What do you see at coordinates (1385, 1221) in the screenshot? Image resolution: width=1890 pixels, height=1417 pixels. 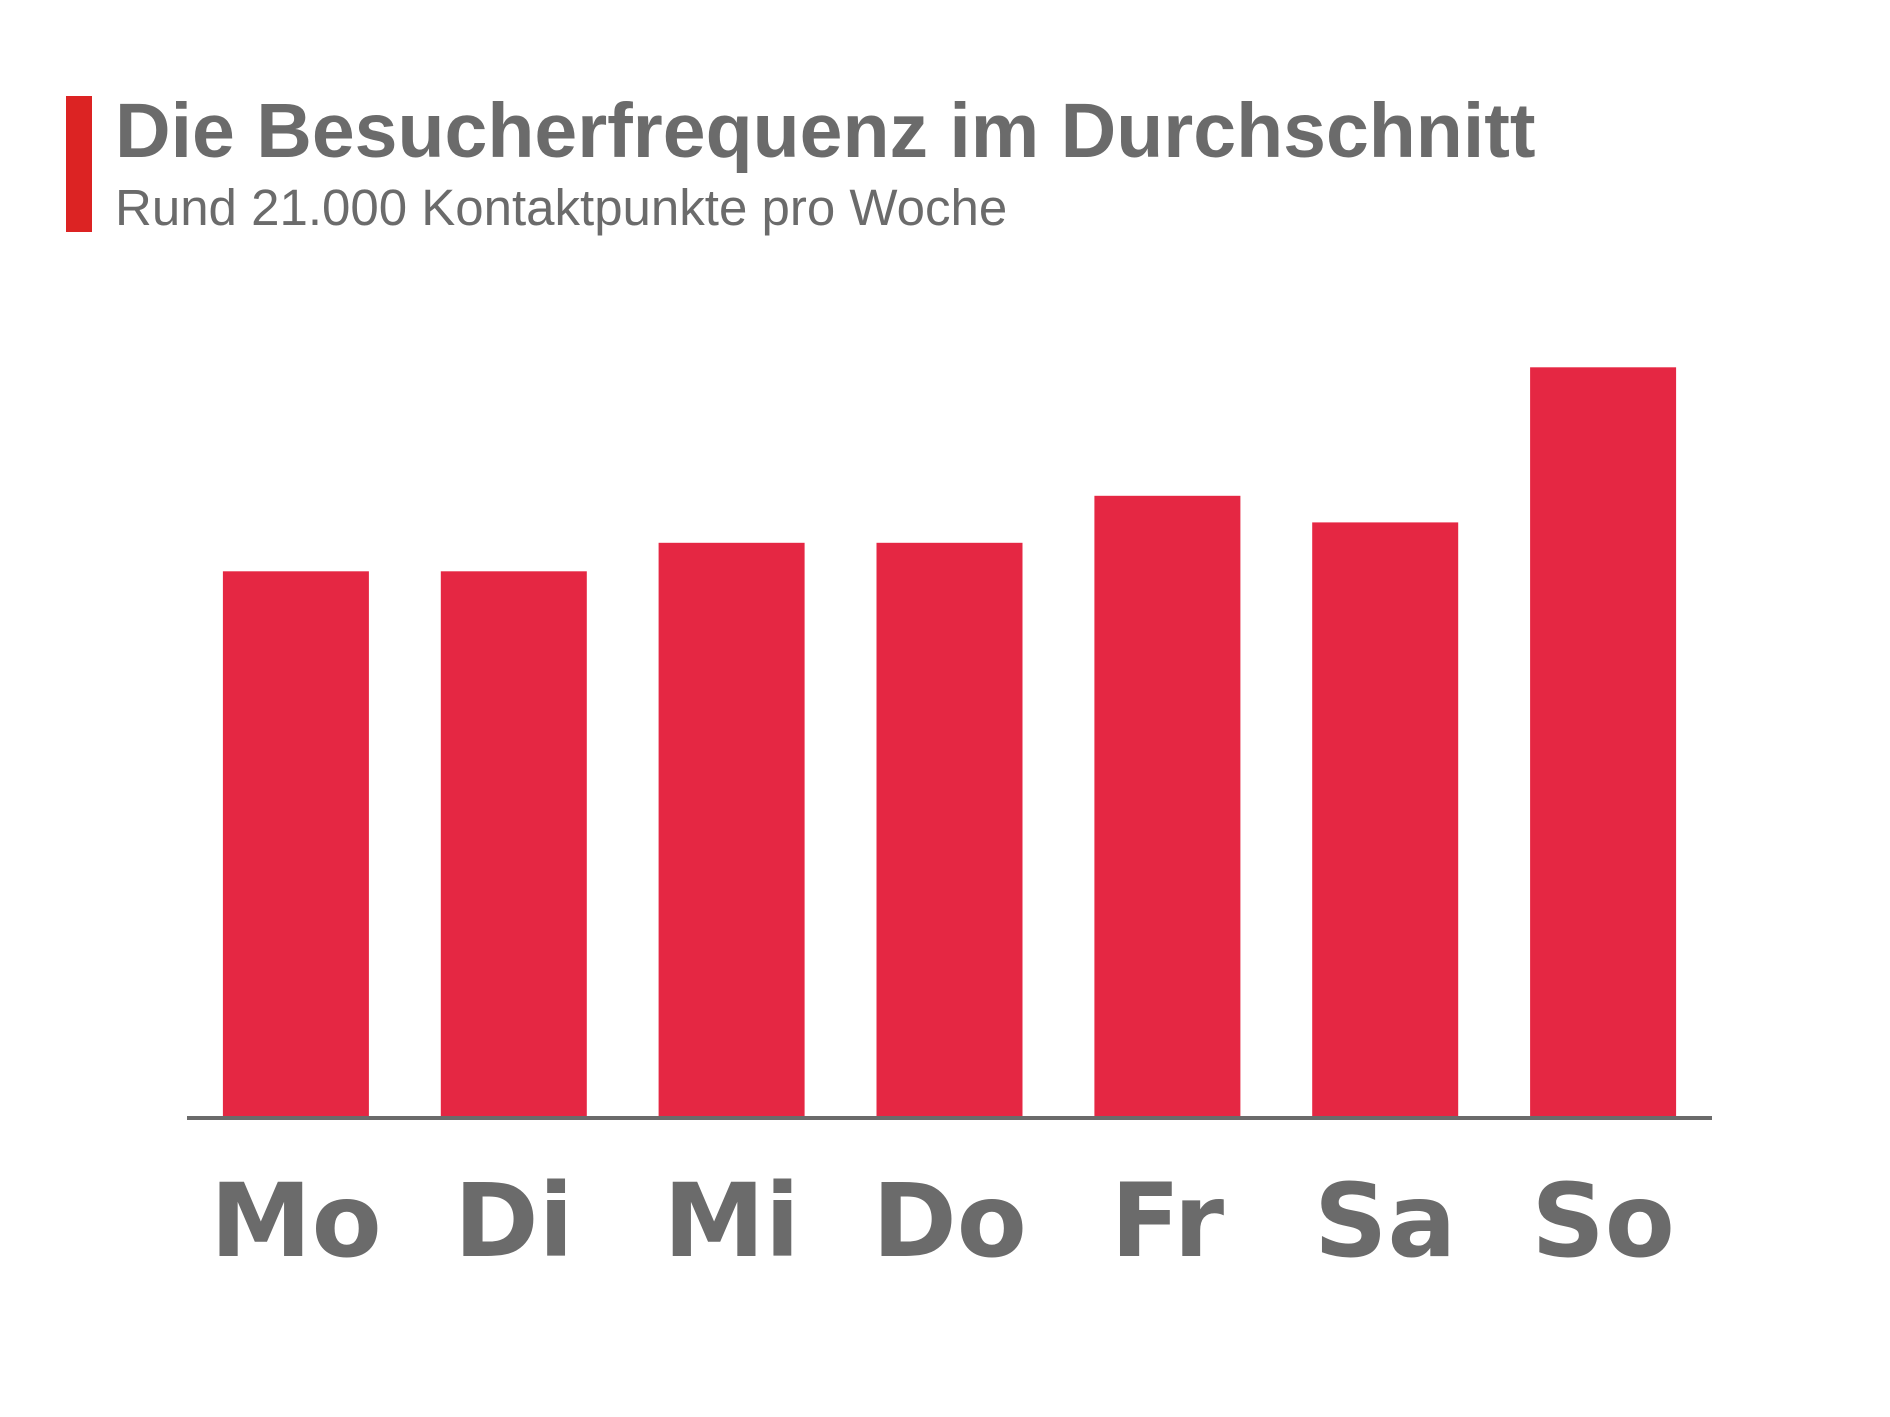 I see `x-tick-label-sa: Sa` at bounding box center [1385, 1221].